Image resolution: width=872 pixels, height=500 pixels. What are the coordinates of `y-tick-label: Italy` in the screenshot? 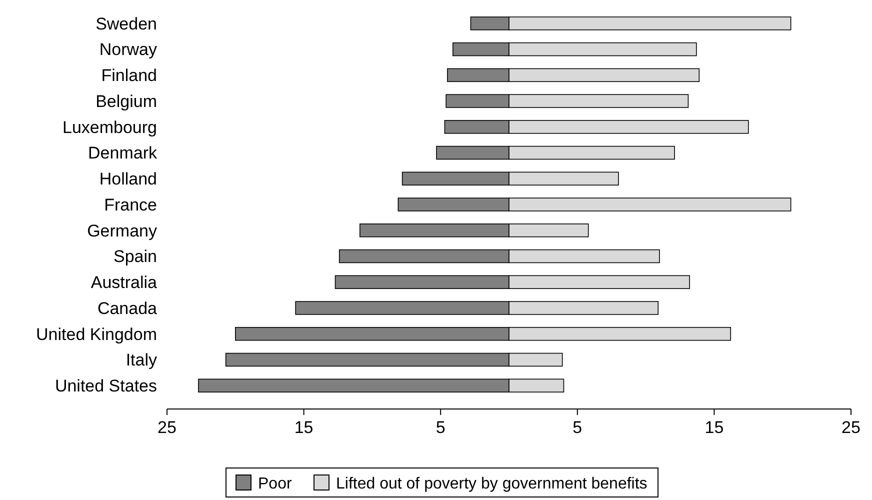 It's located at (142, 360).